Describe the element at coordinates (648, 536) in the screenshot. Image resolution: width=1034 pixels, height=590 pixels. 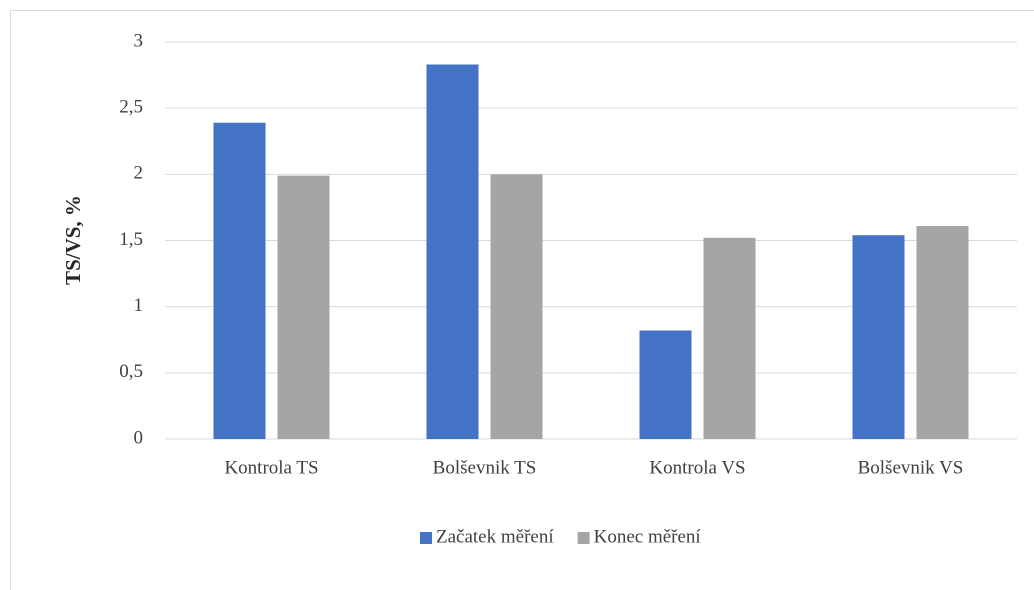
I see `legend-label: Konec měření` at that location.